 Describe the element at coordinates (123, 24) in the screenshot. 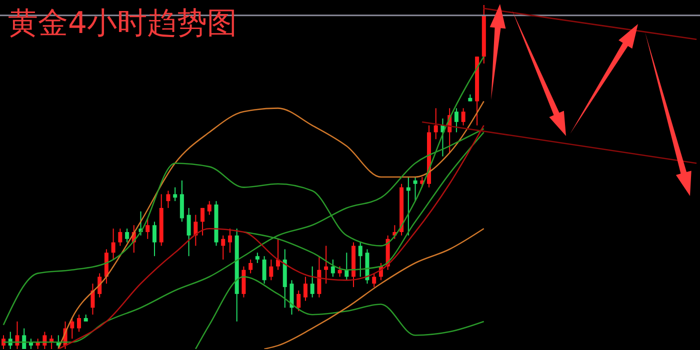

I see `chart-title: 黄金4小时趋势图` at that location.